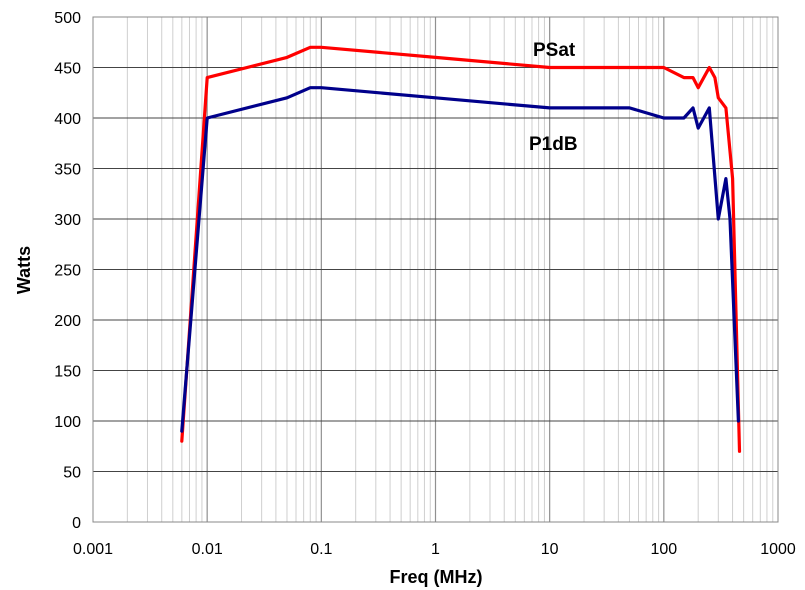 This screenshot has width=805, height=590. Describe the element at coordinates (67, 321) in the screenshot. I see `y-tick-label: 200` at that location.